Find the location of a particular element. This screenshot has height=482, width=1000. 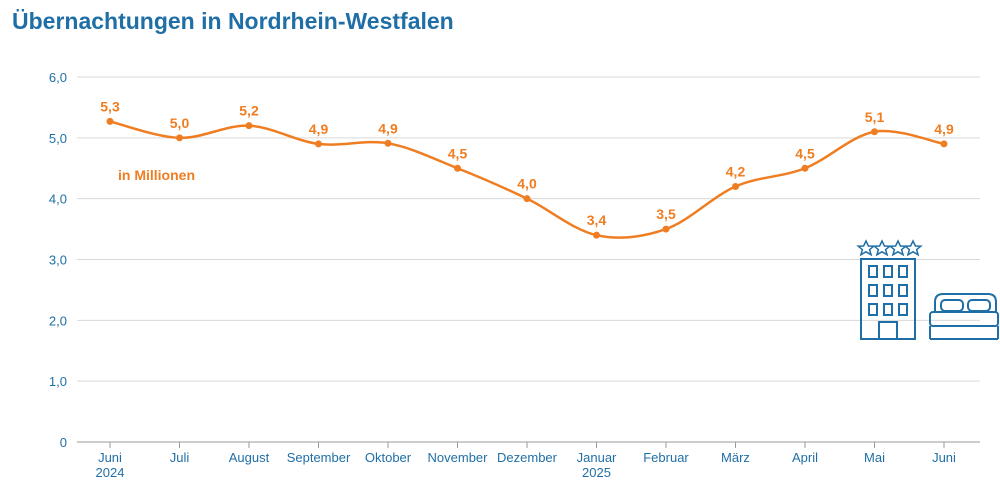

y-tick-label: 1,0 is located at coordinates (58, 381).